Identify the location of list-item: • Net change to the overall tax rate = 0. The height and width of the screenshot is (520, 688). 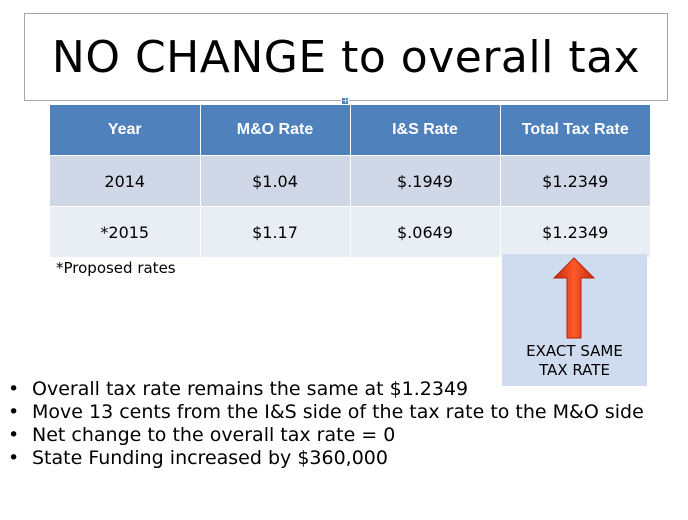
(343, 435).